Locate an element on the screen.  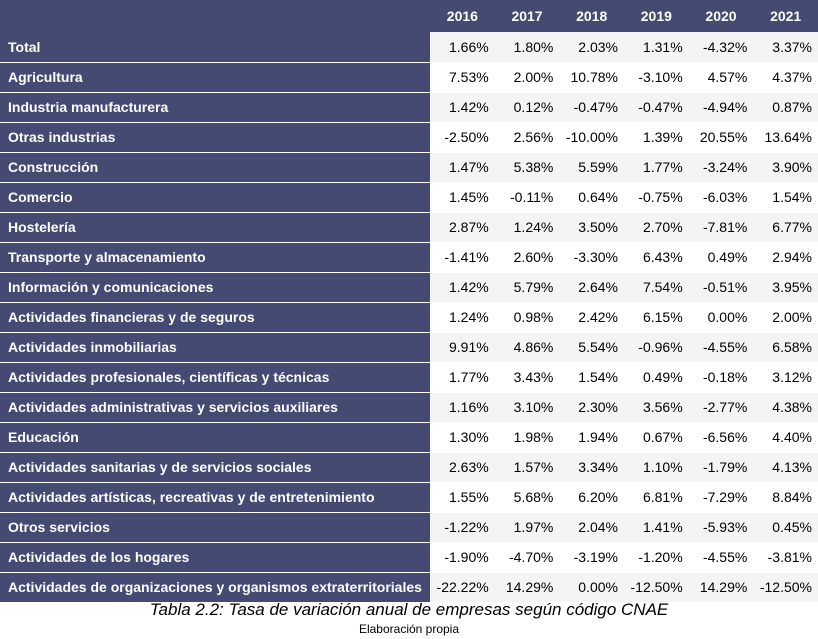
table-cell: 6.77% is located at coordinates (785, 227).